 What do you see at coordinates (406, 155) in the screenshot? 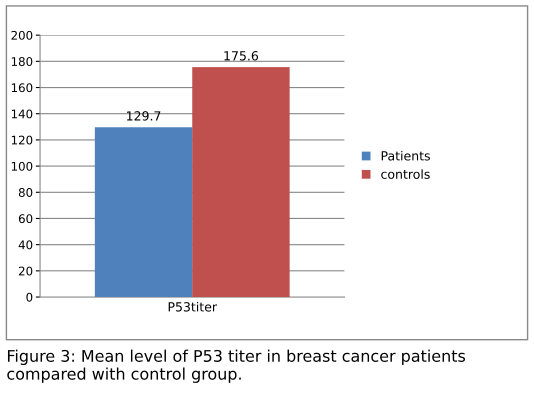
I see `legend-label: Patients` at bounding box center [406, 155].